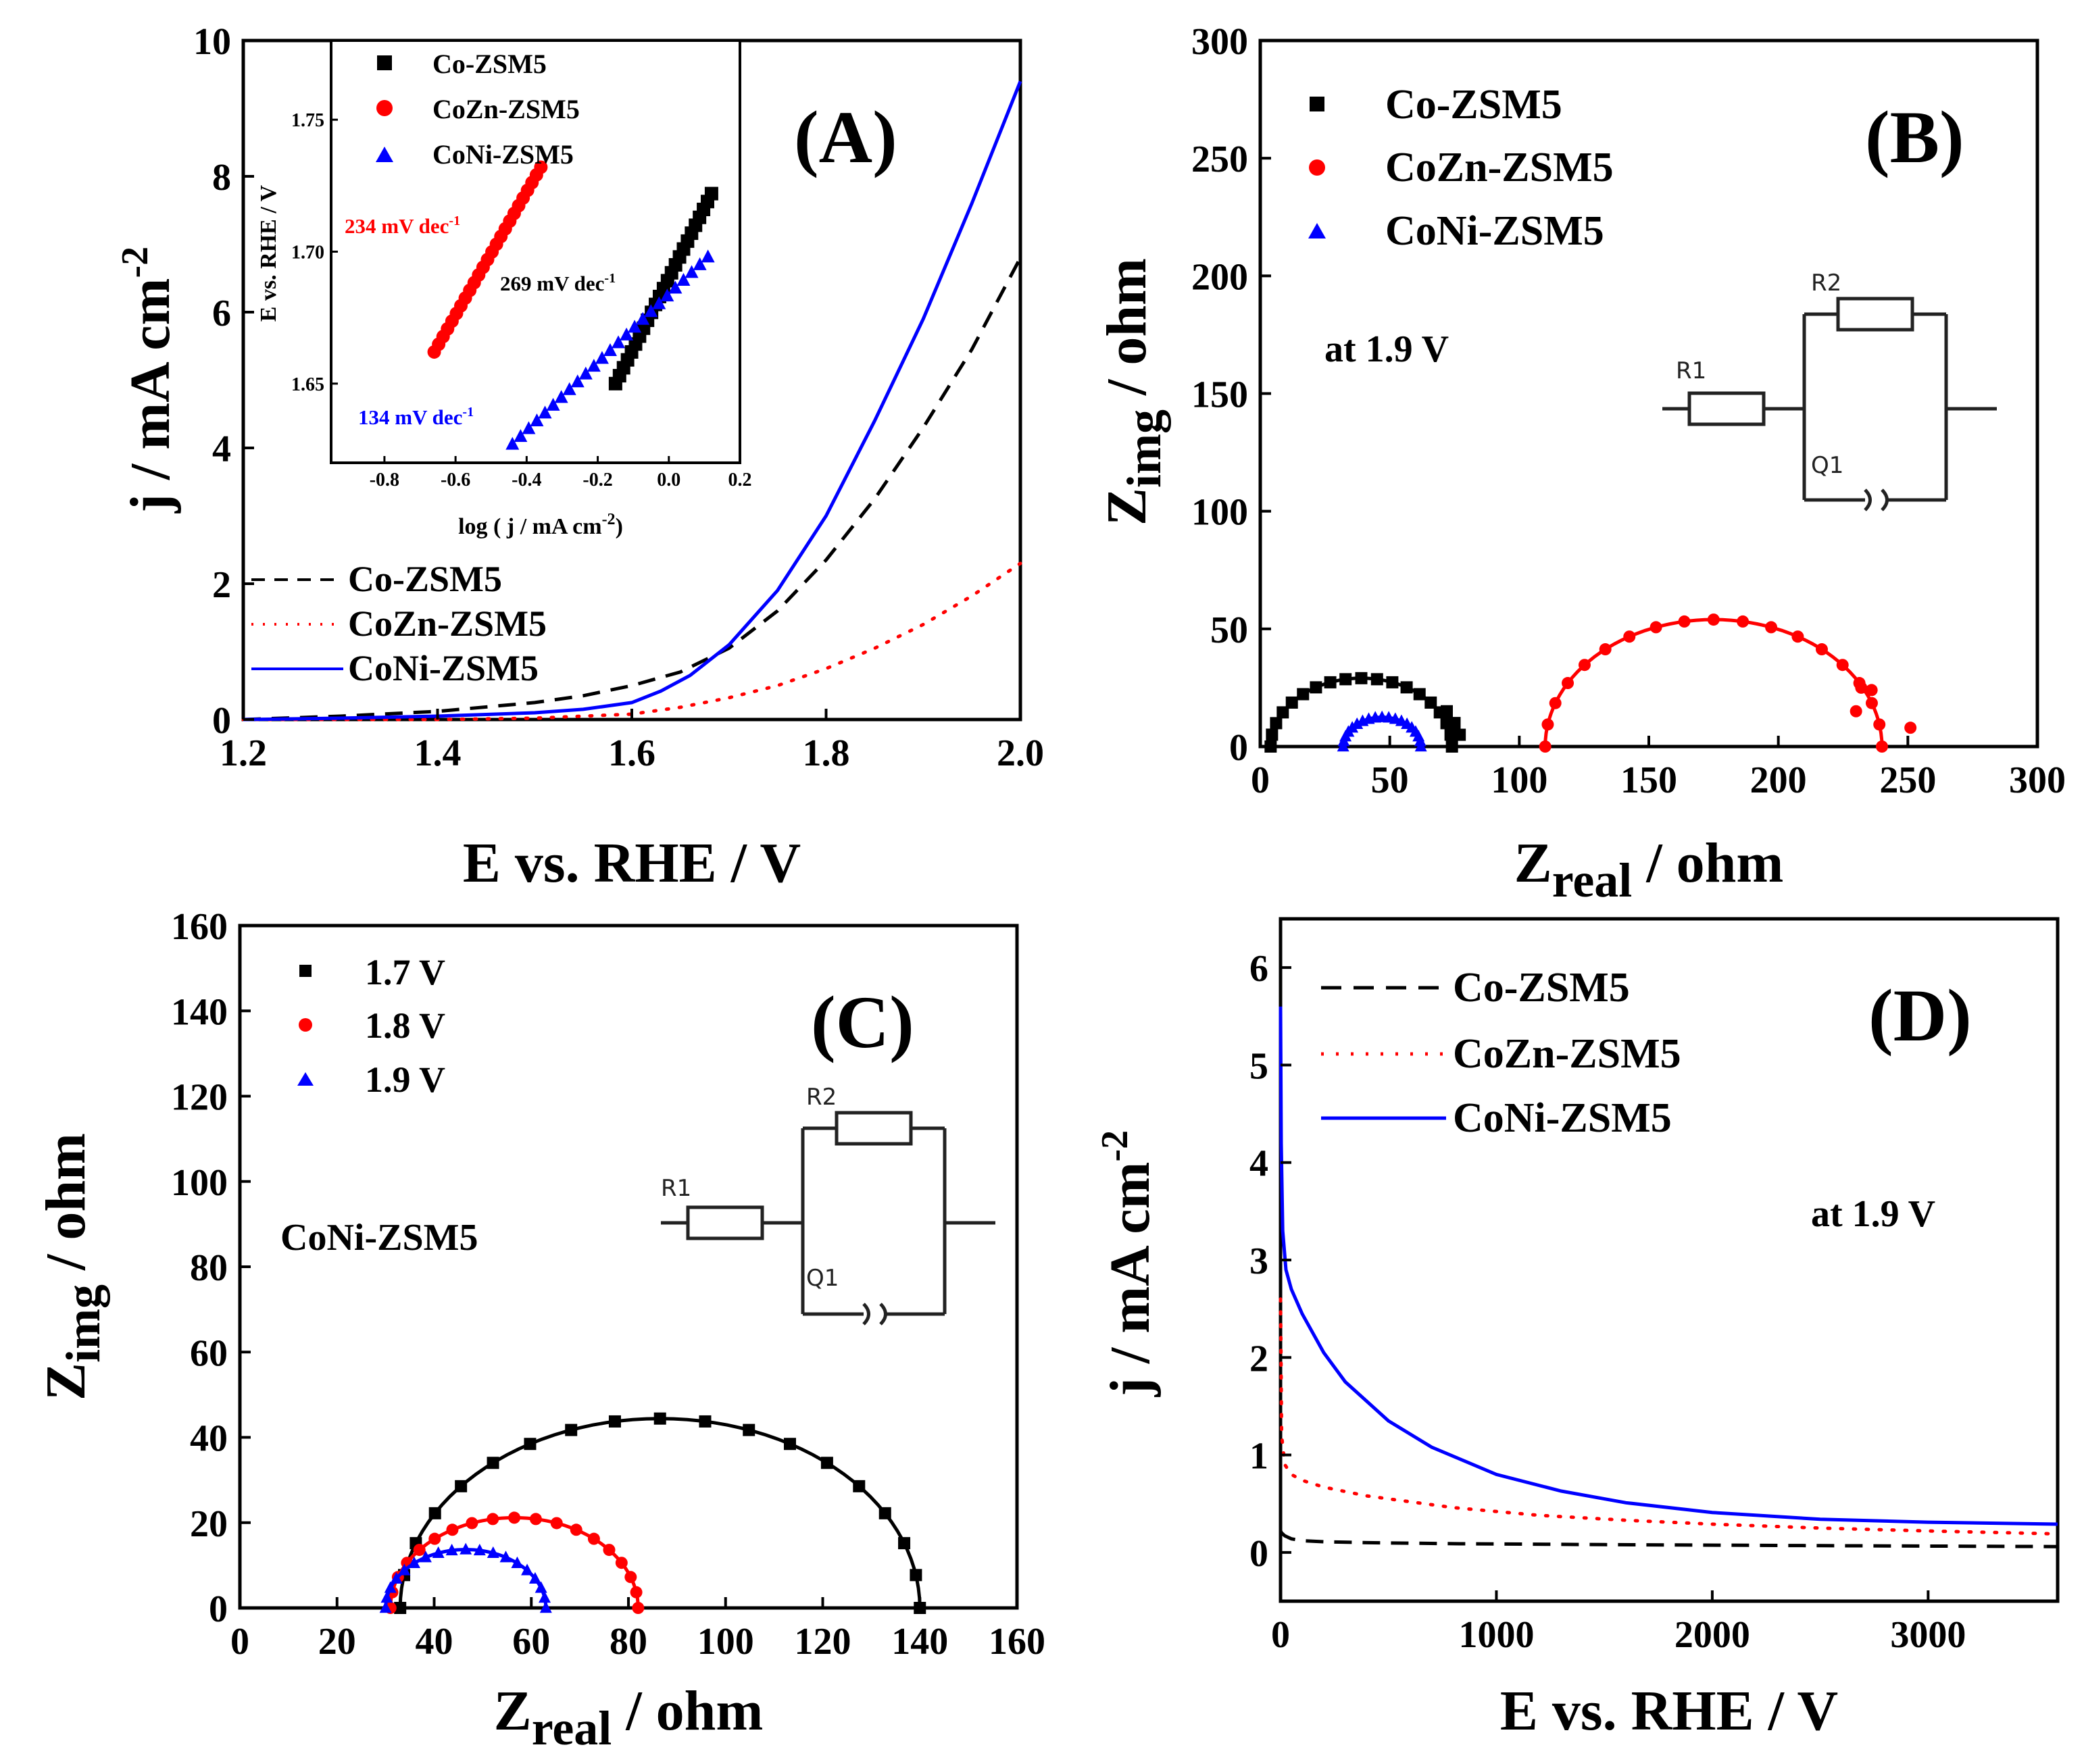 This screenshot has height=1764, width=2084. Describe the element at coordinates (632, 863) in the screenshot. I see `panel-a-x-label: E vs. RHE / V` at that location.